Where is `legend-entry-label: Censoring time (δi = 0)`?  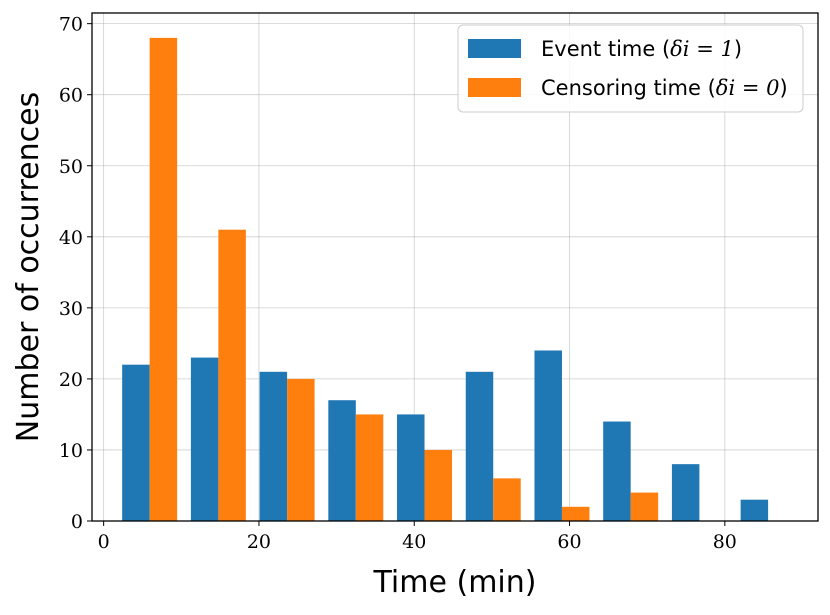 legend-entry-label: Censoring time (δi = 0) is located at coordinates (664, 88).